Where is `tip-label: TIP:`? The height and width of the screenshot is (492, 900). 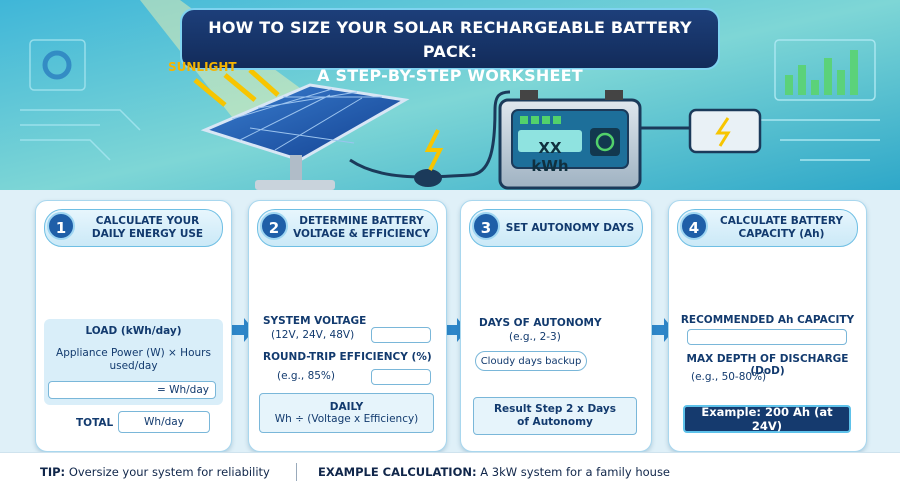
tip-label: TIP: is located at coordinates (53, 472).